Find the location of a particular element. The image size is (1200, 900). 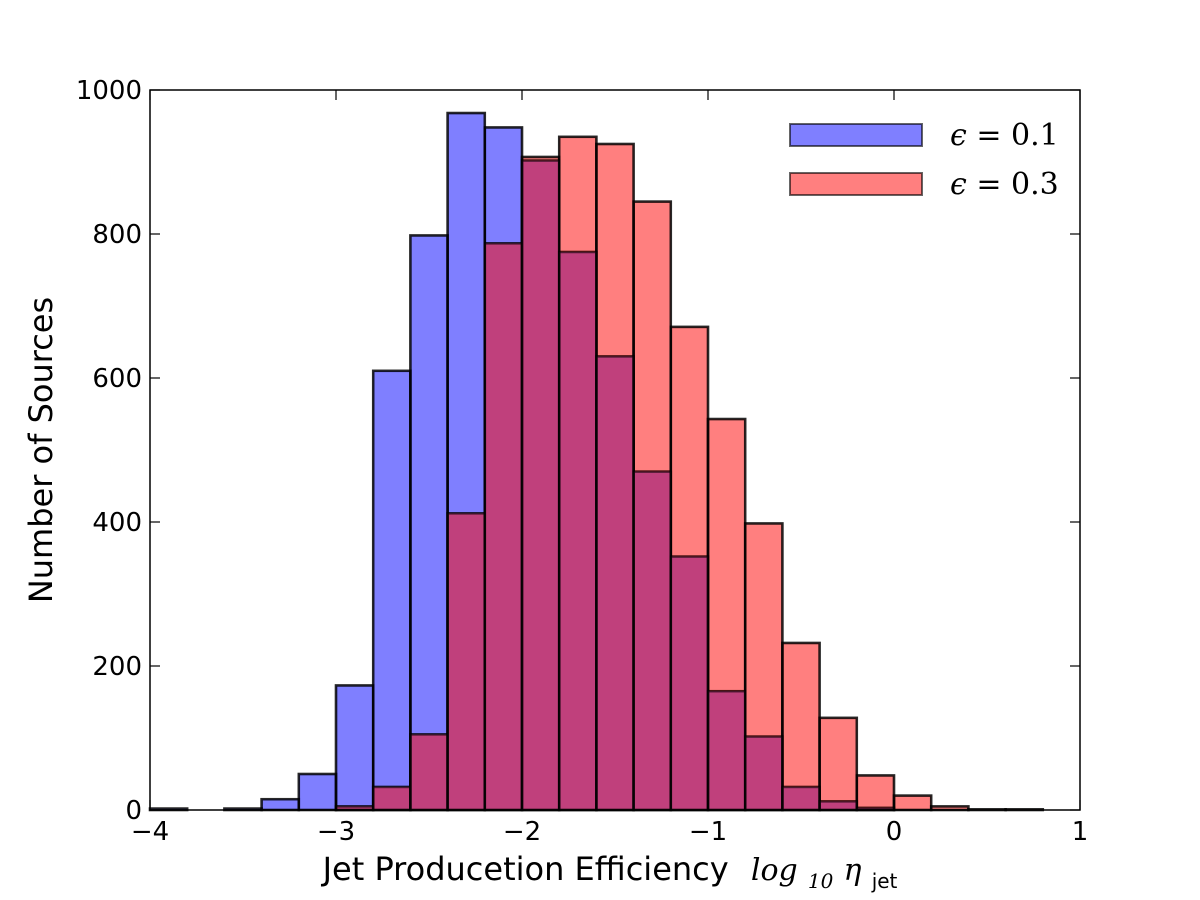

x-tick-label-1: −3 is located at coordinates (336, 832).